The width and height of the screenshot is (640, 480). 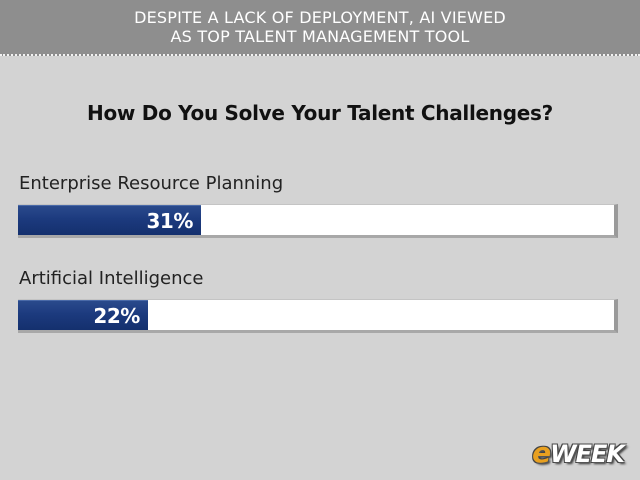 I want to click on category-label-ai: Artificial Intelligence, so click(x=111, y=278).